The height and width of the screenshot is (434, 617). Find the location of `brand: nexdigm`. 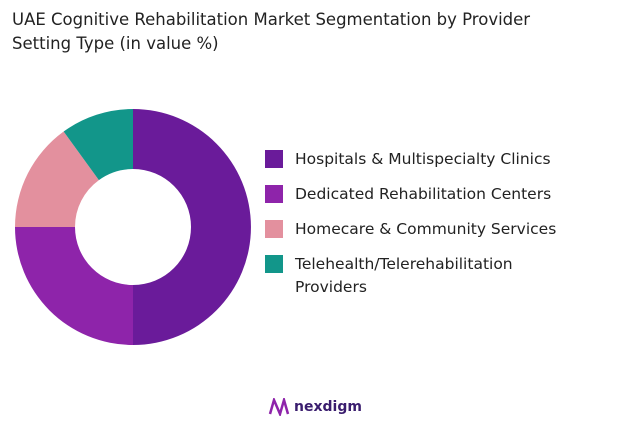

brand: nexdigm is located at coordinates (315, 407).